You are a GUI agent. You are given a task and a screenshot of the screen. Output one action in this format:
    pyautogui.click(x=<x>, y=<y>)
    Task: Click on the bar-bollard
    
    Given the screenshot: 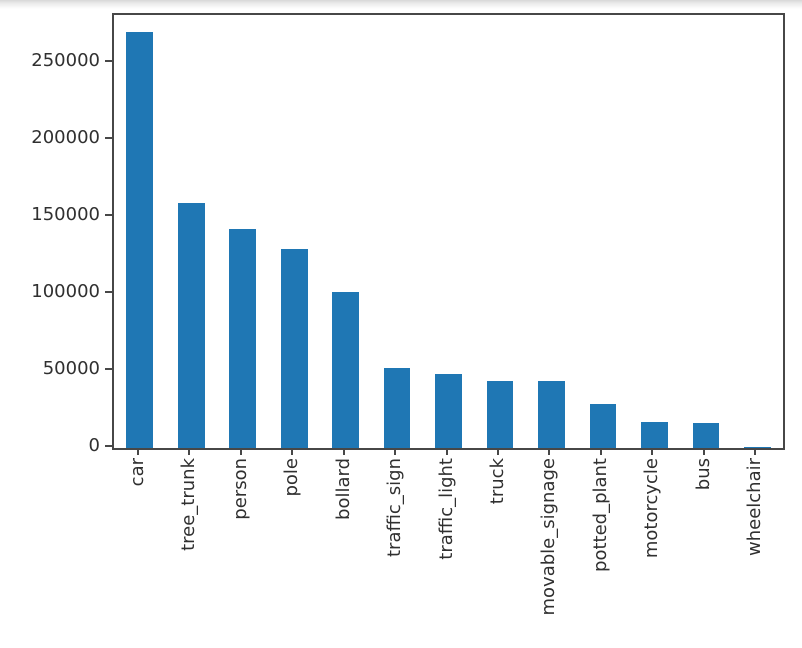 What is the action you would take?
    pyautogui.click(x=345, y=369)
    